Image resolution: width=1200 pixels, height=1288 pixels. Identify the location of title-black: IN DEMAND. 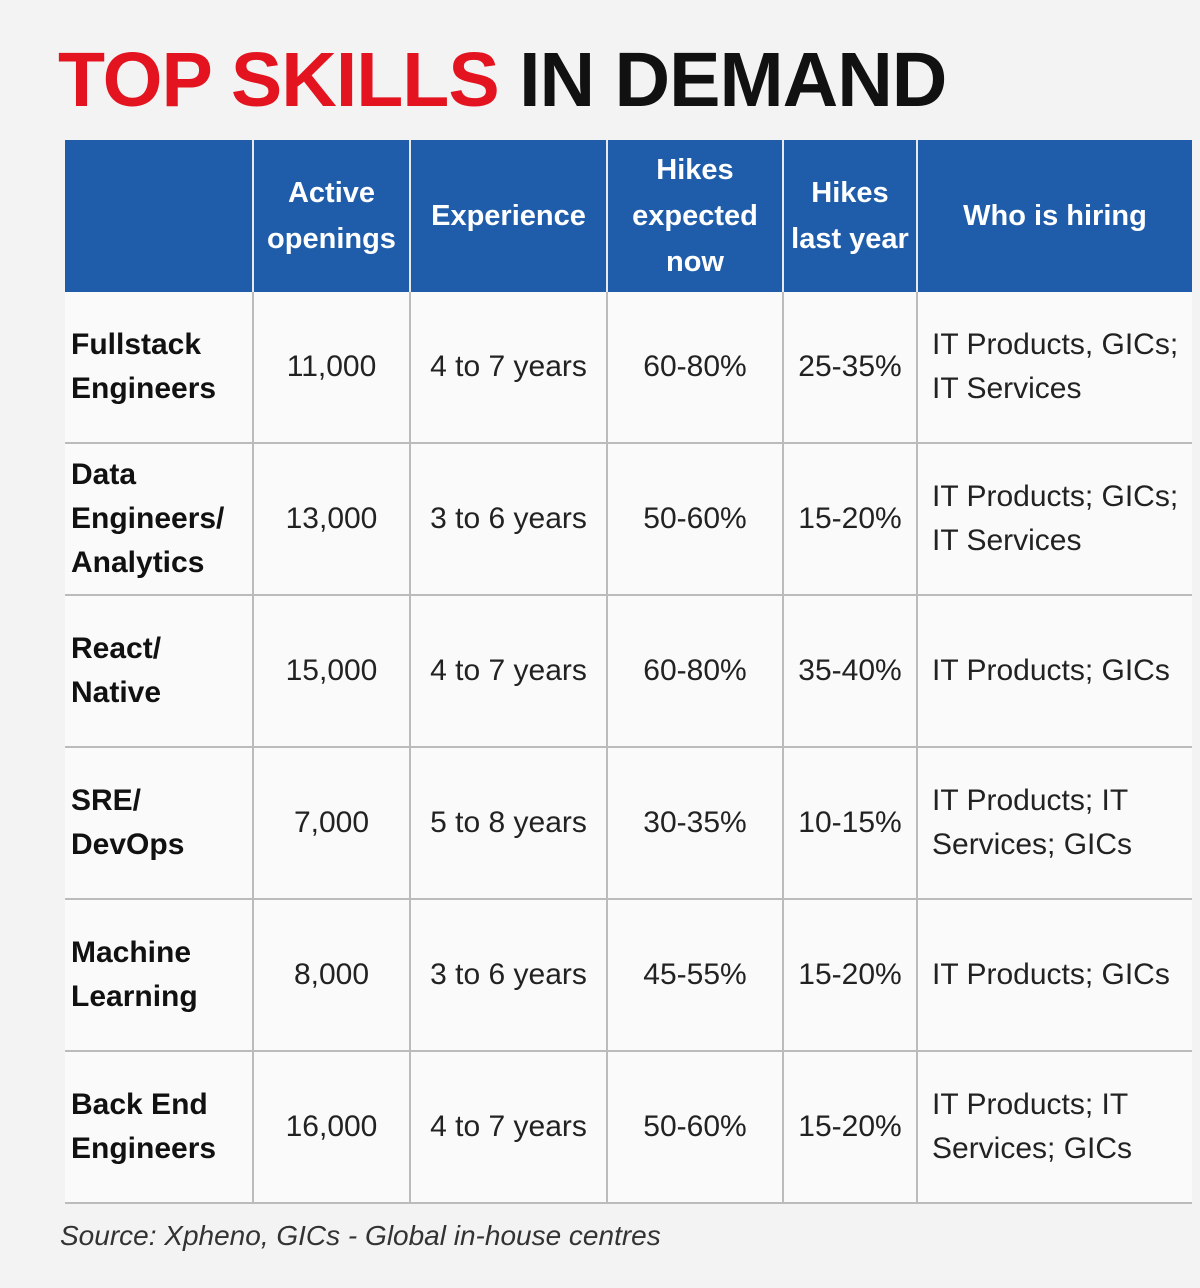
(733, 80).